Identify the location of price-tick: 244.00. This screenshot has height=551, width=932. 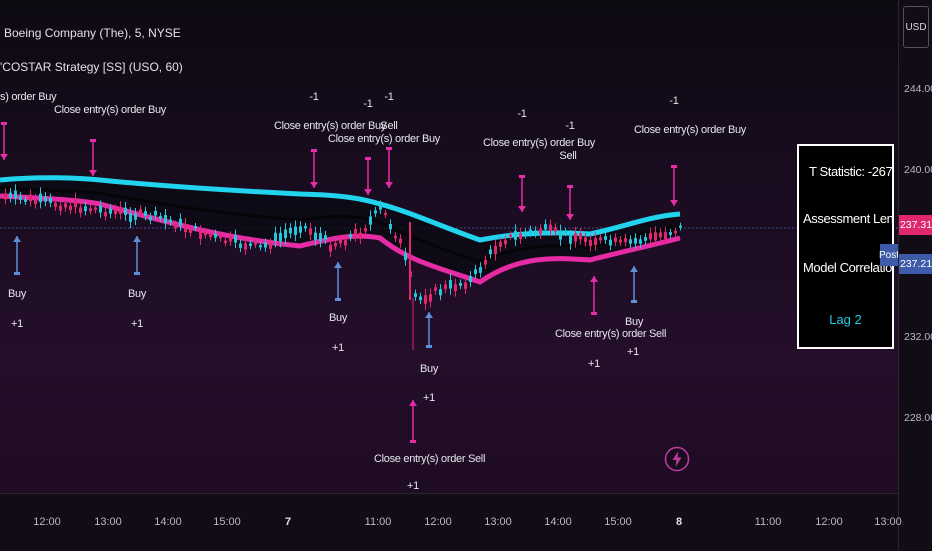
(918, 89).